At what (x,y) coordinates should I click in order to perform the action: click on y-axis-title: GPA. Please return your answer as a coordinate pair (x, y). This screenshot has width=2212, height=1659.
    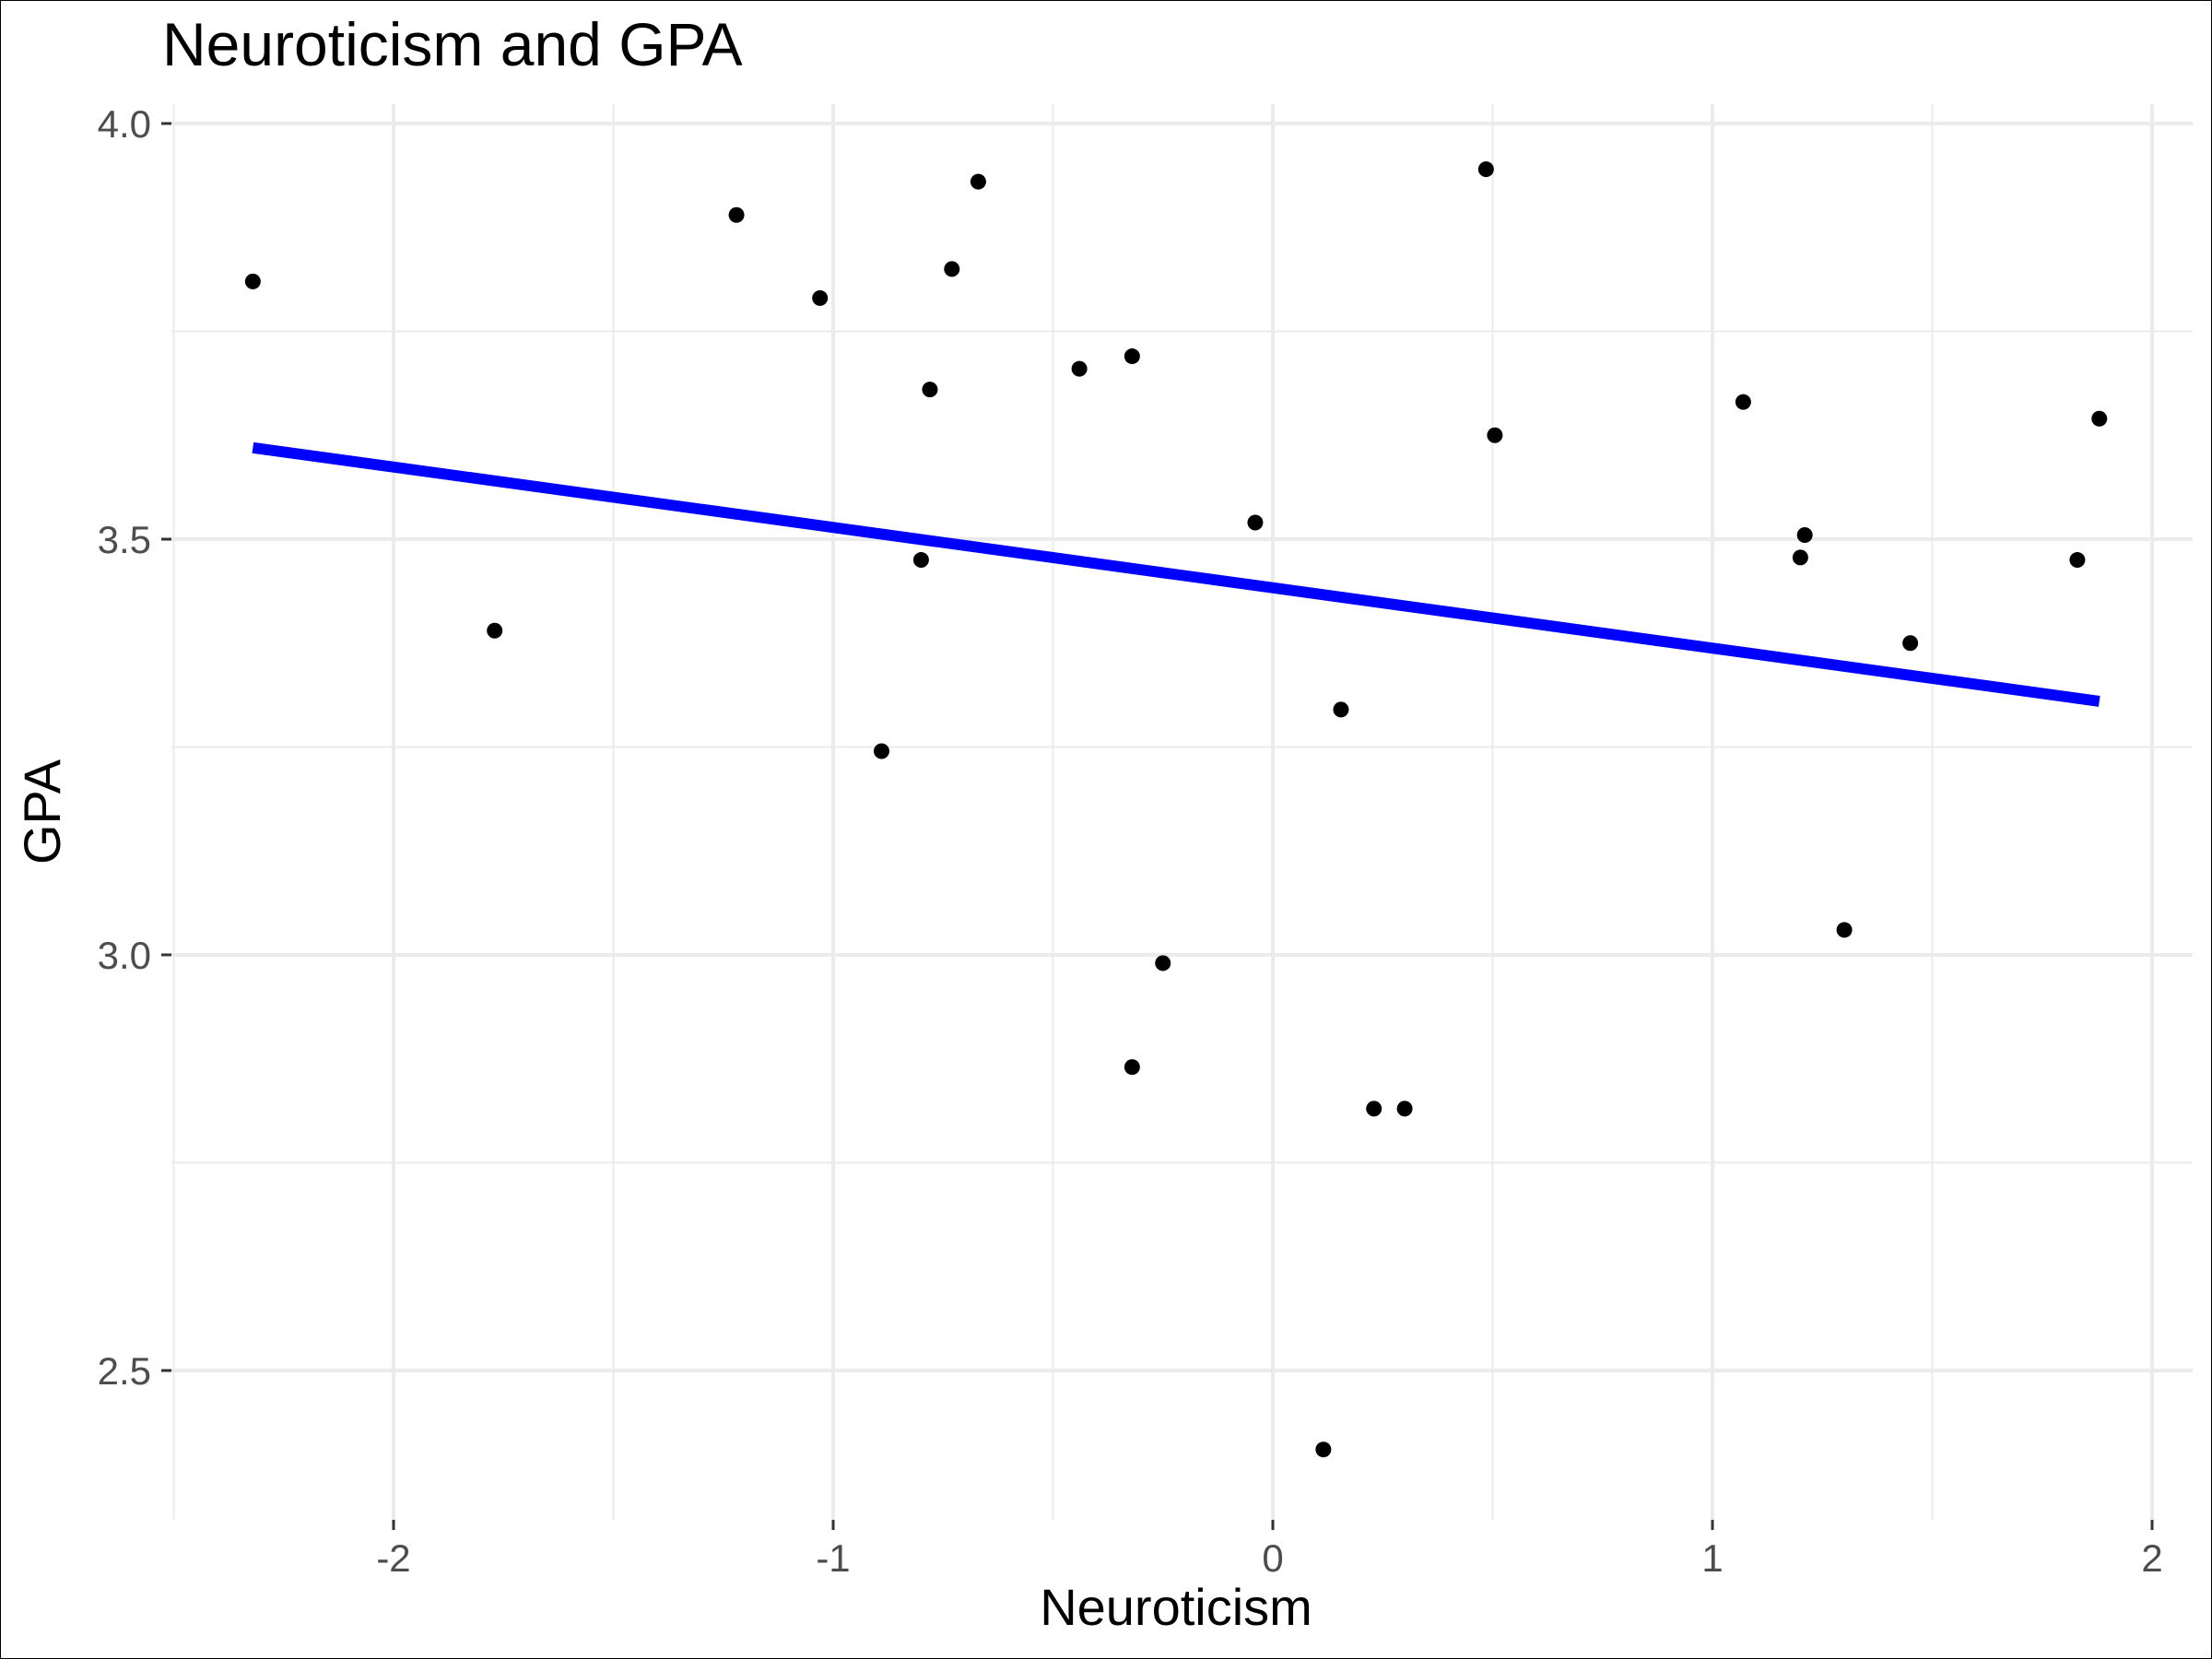
    Looking at the image, I should click on (42, 812).